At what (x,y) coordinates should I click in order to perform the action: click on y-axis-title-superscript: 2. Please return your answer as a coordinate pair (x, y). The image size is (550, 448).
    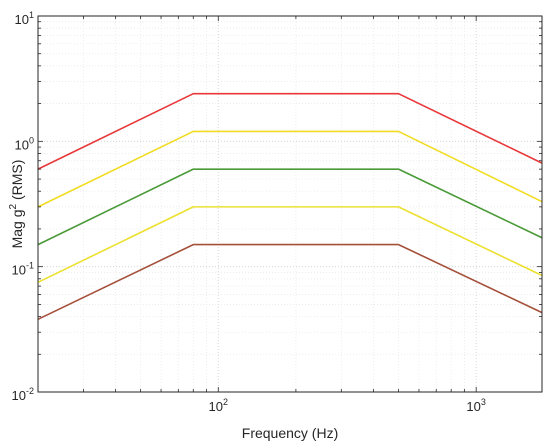
    Looking at the image, I should click on (13, 206).